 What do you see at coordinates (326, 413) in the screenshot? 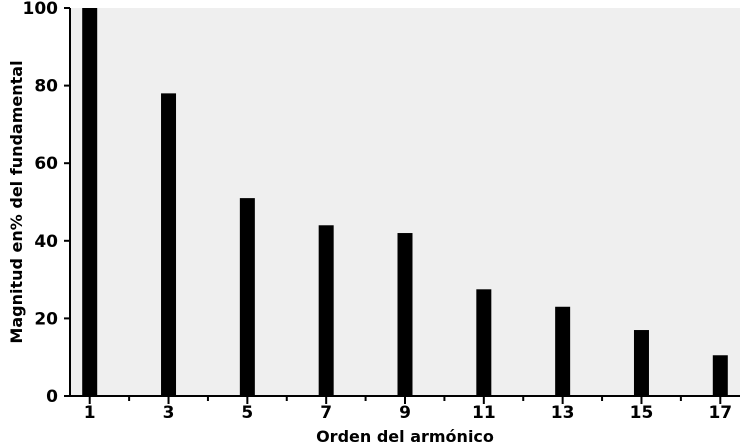
I see `x-tick-label-7: 7` at bounding box center [326, 413].